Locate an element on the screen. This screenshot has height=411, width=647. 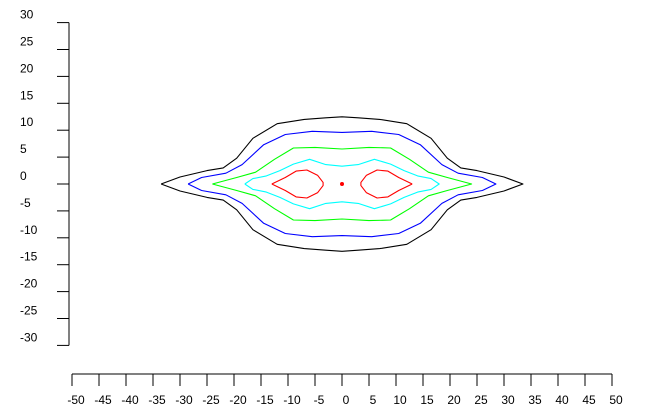
x-tick-label: 35 is located at coordinates (535, 400).